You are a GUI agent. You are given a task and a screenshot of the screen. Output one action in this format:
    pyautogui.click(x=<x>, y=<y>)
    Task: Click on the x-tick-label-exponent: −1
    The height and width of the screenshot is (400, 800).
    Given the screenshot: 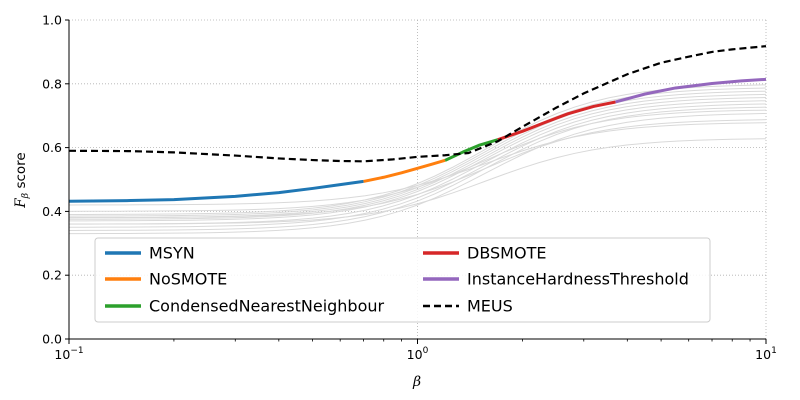 What is the action you would take?
    pyautogui.click(x=76, y=351)
    